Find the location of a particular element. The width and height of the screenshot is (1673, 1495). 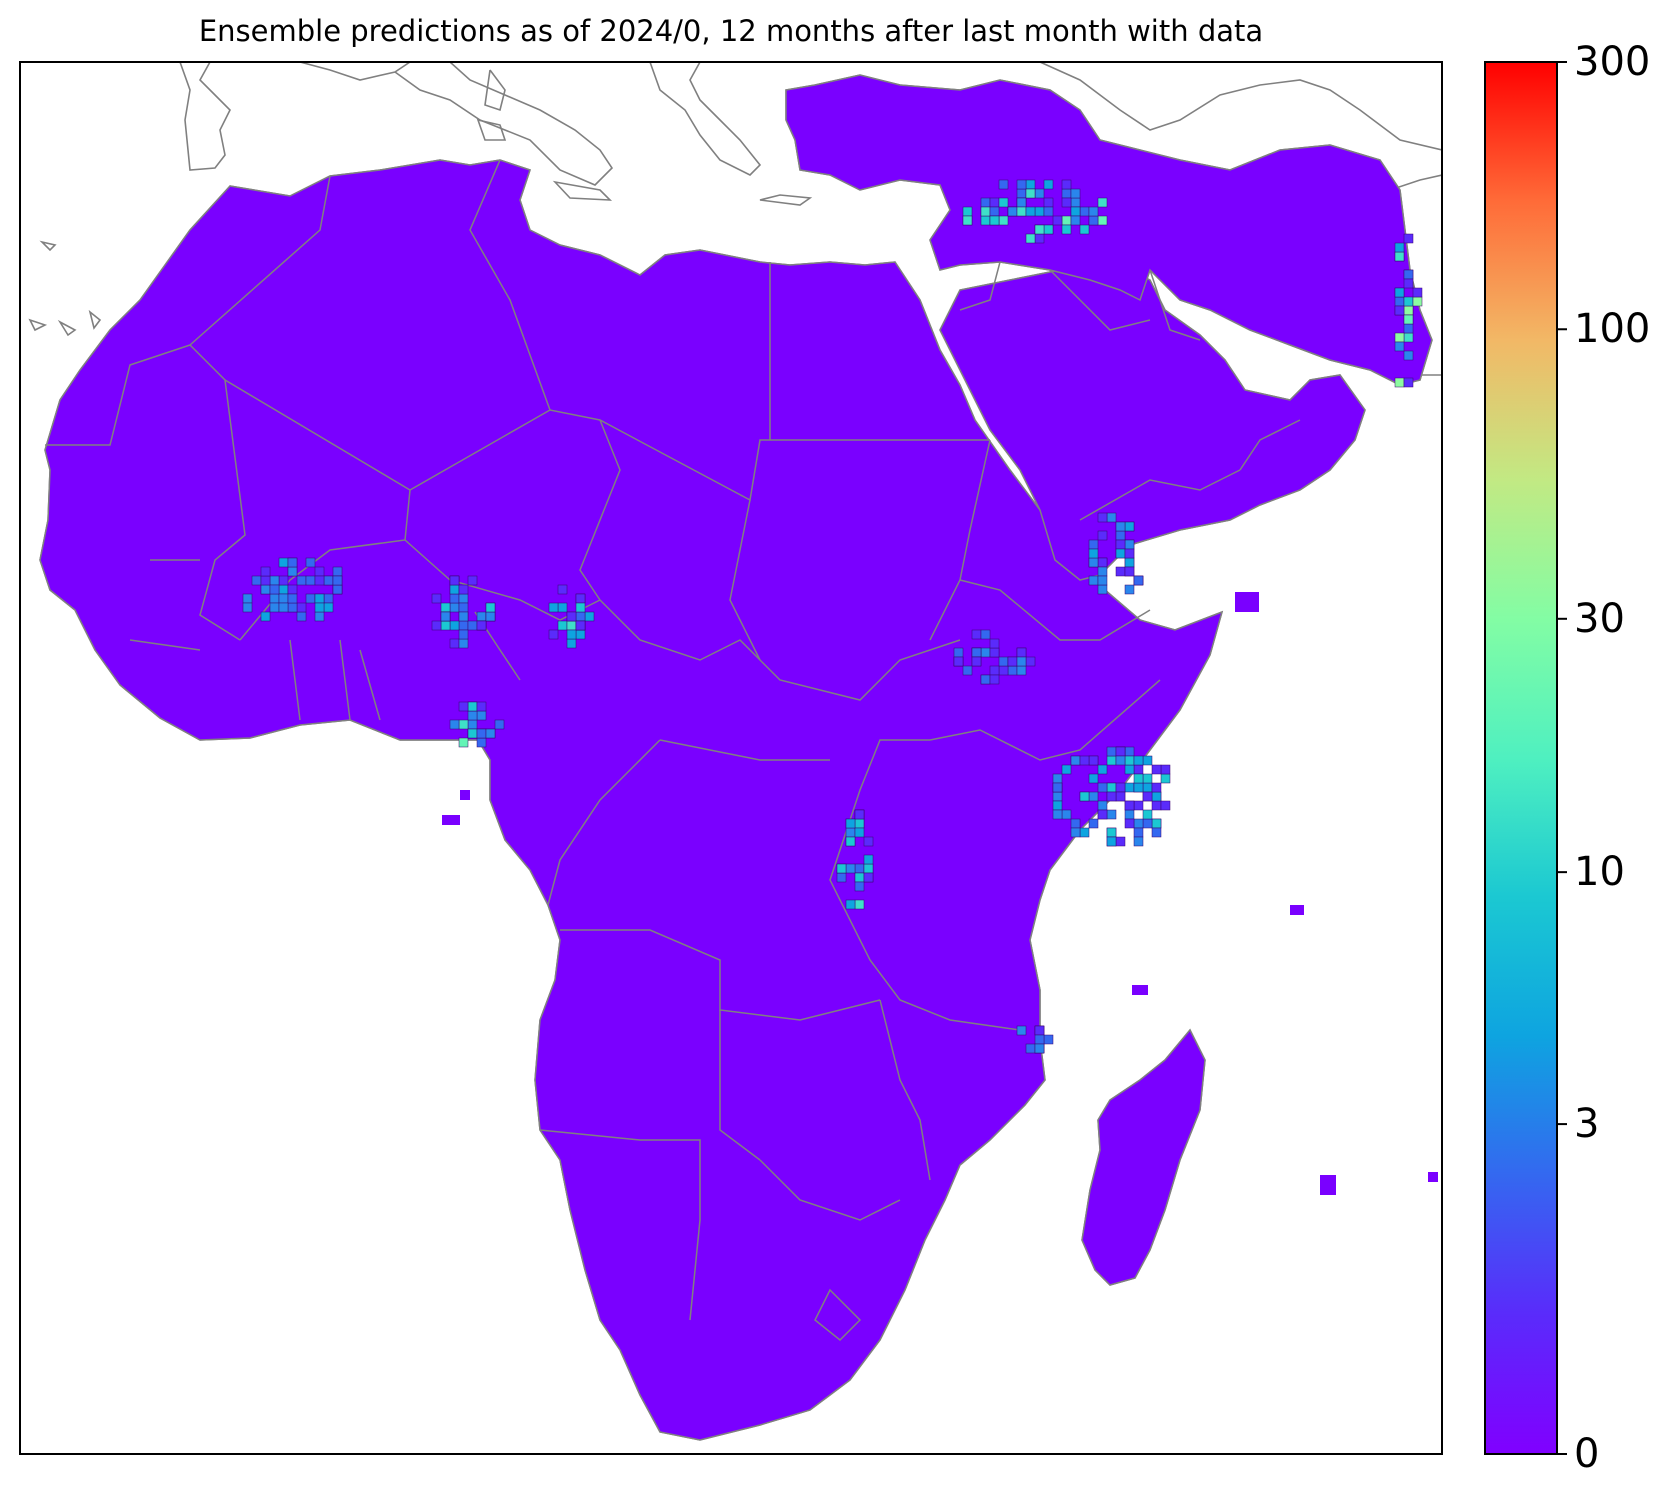

colorbar is located at coordinates (1525, 758).